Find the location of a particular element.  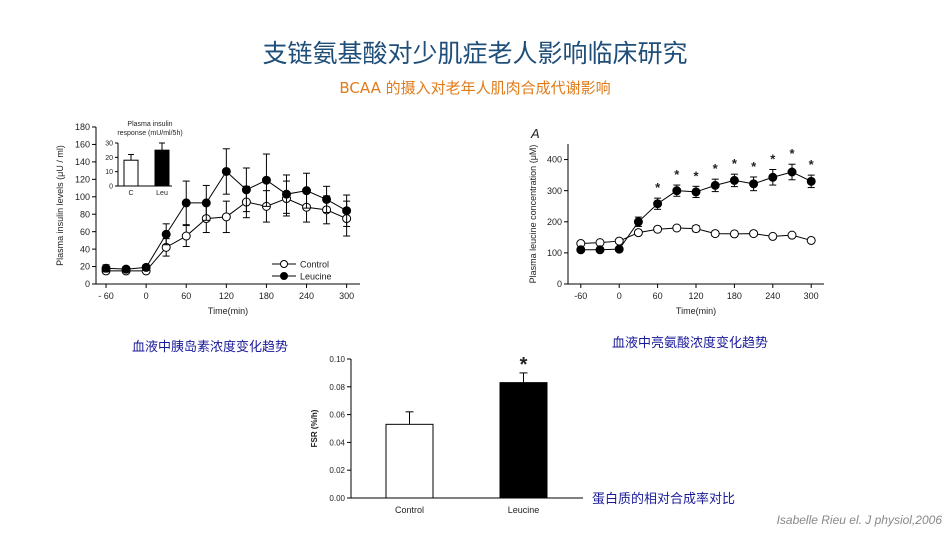

caption-fsr: 蛋白质的相对合成率对比 is located at coordinates (664, 499).